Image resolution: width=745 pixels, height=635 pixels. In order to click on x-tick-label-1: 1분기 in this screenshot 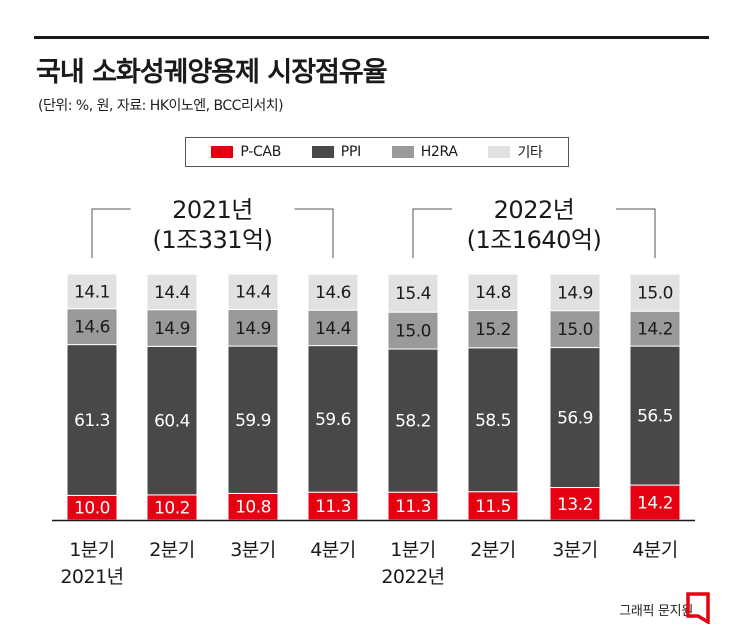, I will do `click(92, 550)`.